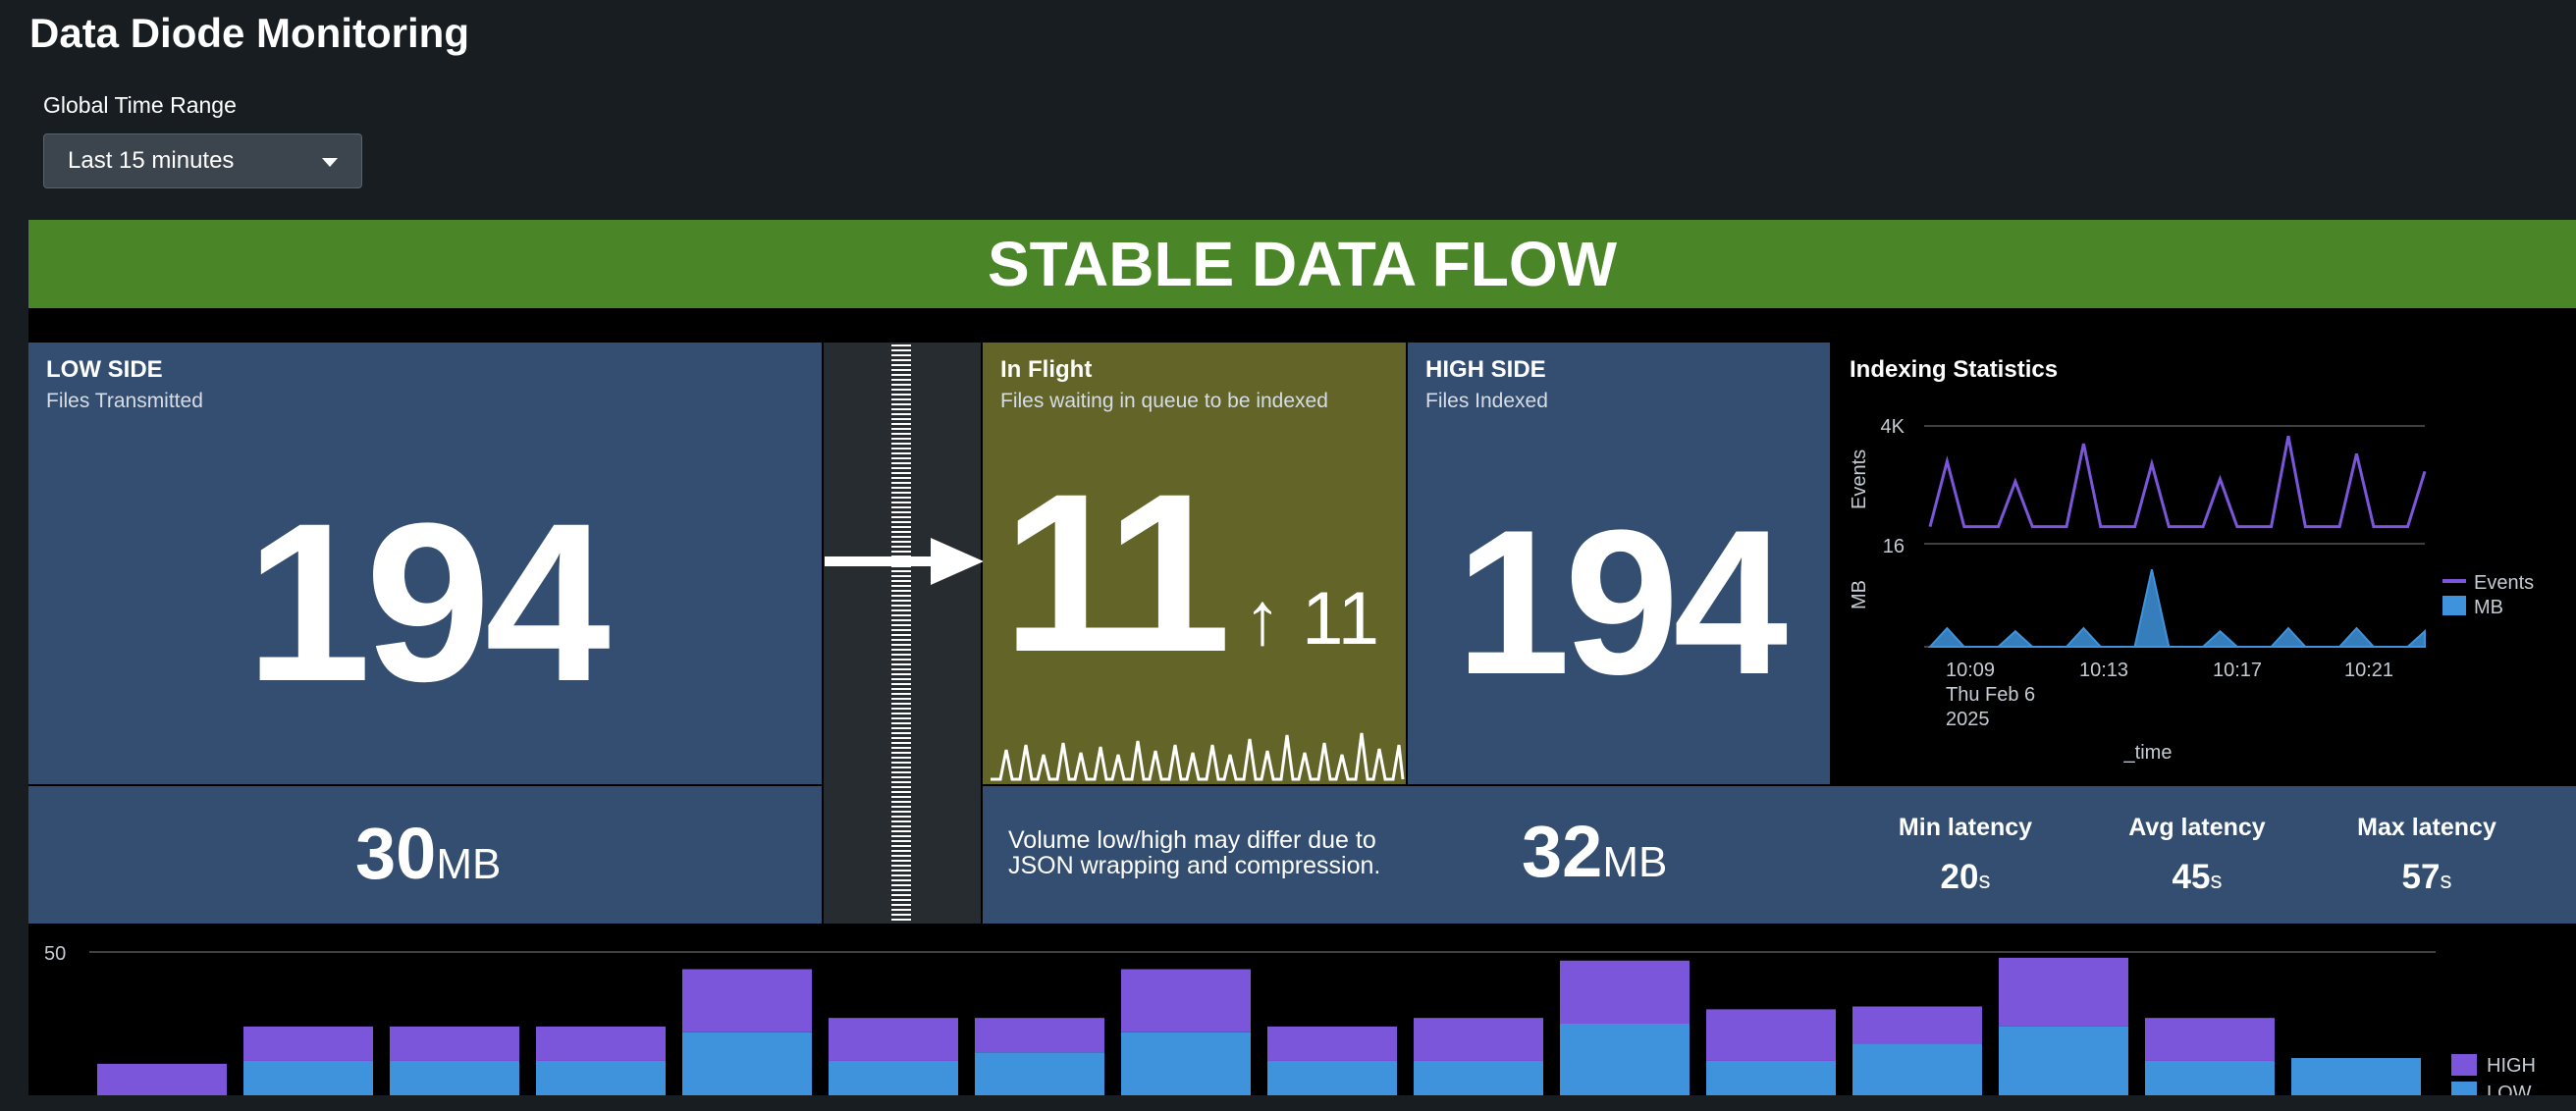 The height and width of the screenshot is (1111, 2576). I want to click on high-side-title: HIGH SIDE, so click(1485, 369).